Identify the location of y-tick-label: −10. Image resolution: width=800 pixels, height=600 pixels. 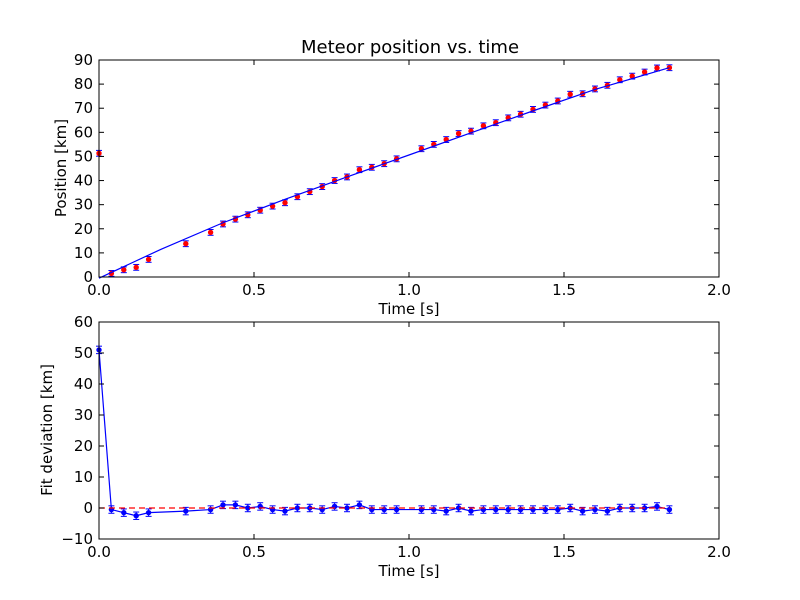
(77, 539).